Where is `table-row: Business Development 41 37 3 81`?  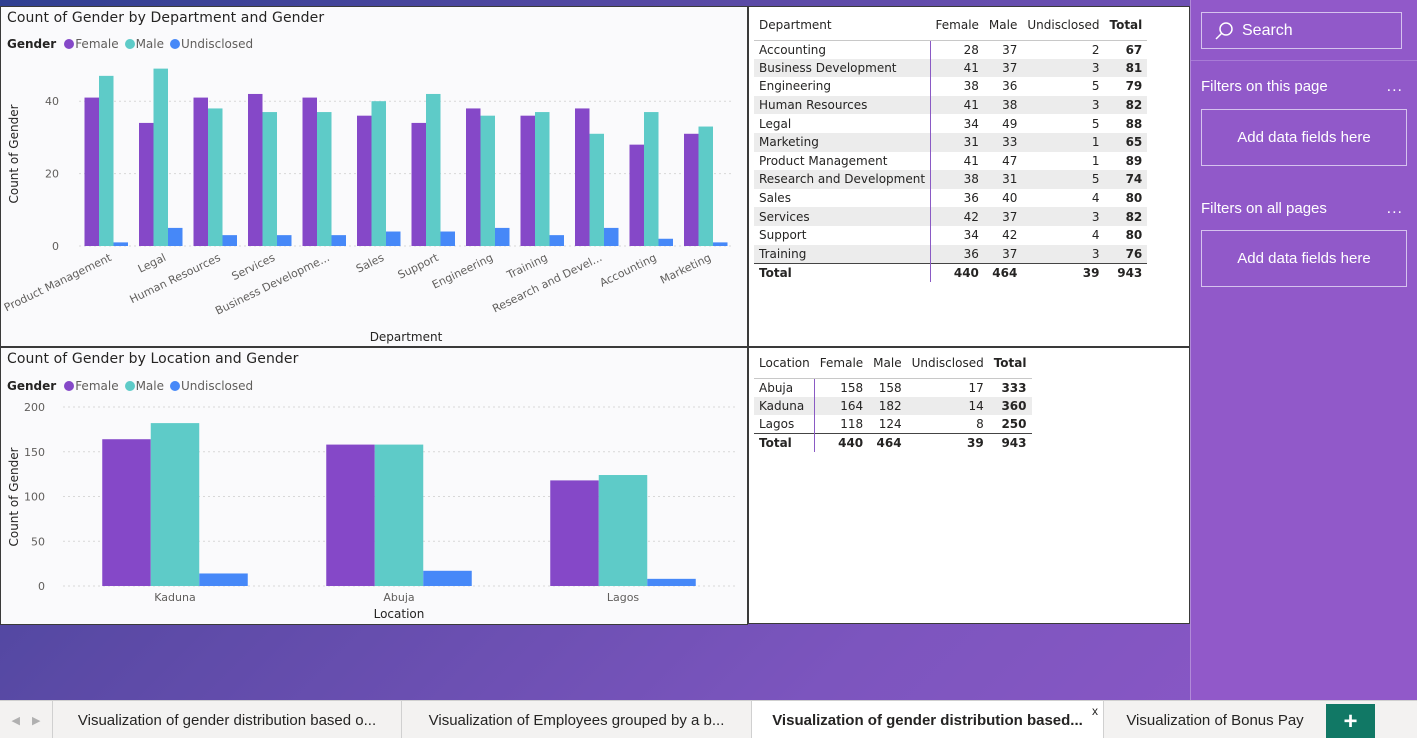 table-row: Business Development 41 37 3 81 is located at coordinates (951, 68).